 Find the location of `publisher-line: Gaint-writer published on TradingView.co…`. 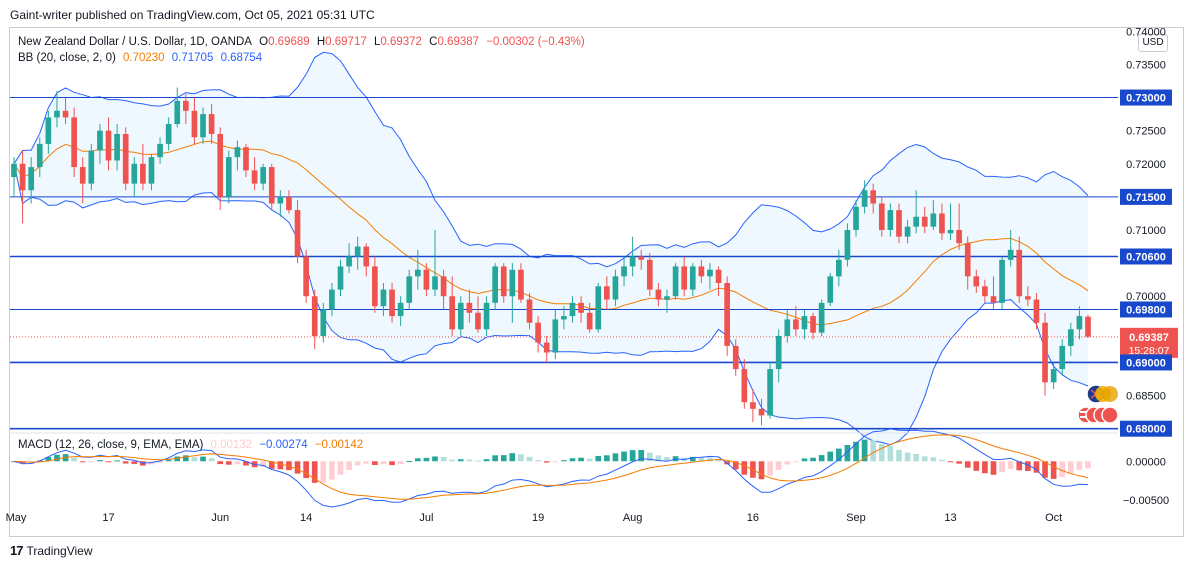

publisher-line: Gaint-writer published on TradingView.co… is located at coordinates (192, 15).